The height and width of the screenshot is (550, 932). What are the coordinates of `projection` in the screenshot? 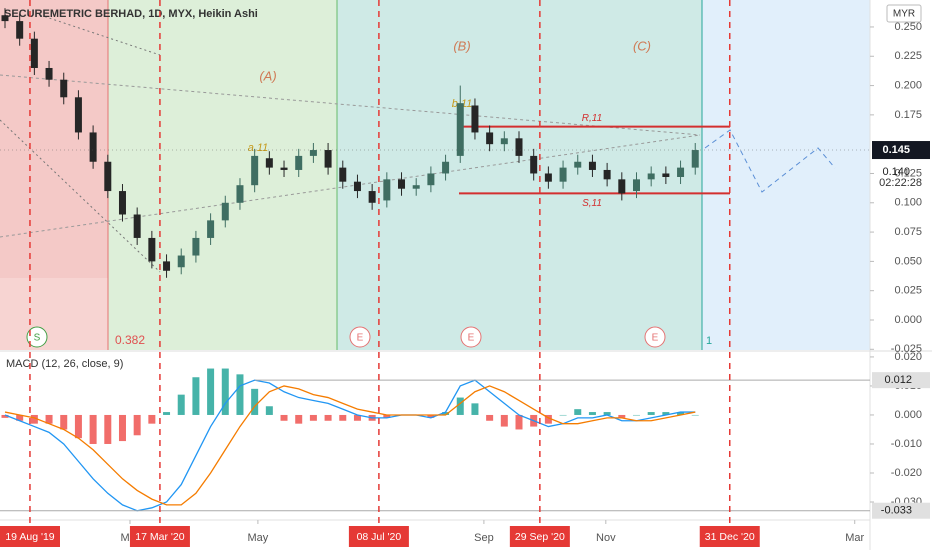 It's located at (770, 161).